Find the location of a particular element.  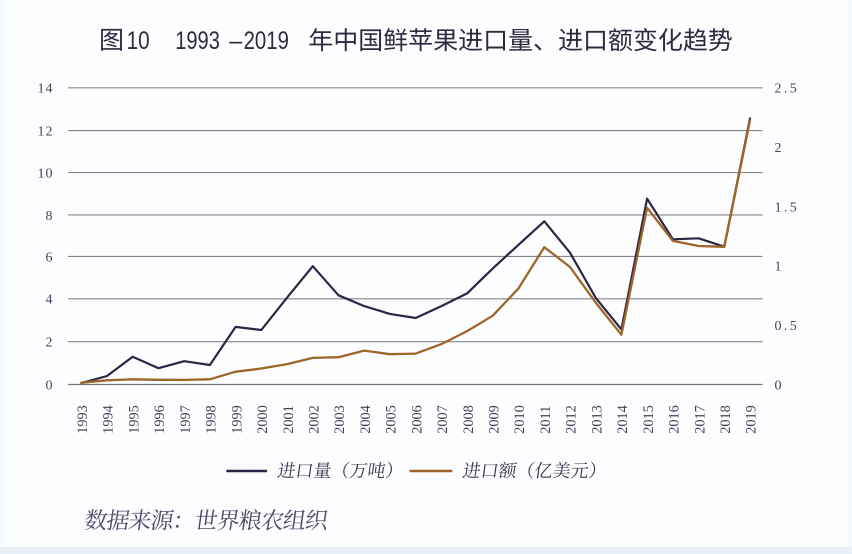

svg-text: 0.5 is located at coordinates (787, 326).